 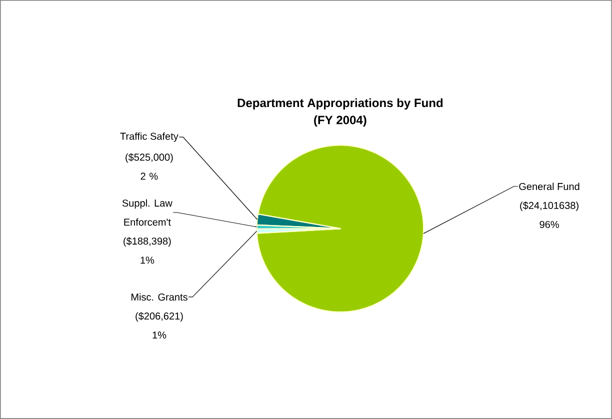 What do you see at coordinates (549, 215) in the screenshot?
I see `data-label: ($24,101638) 96%` at bounding box center [549, 215].